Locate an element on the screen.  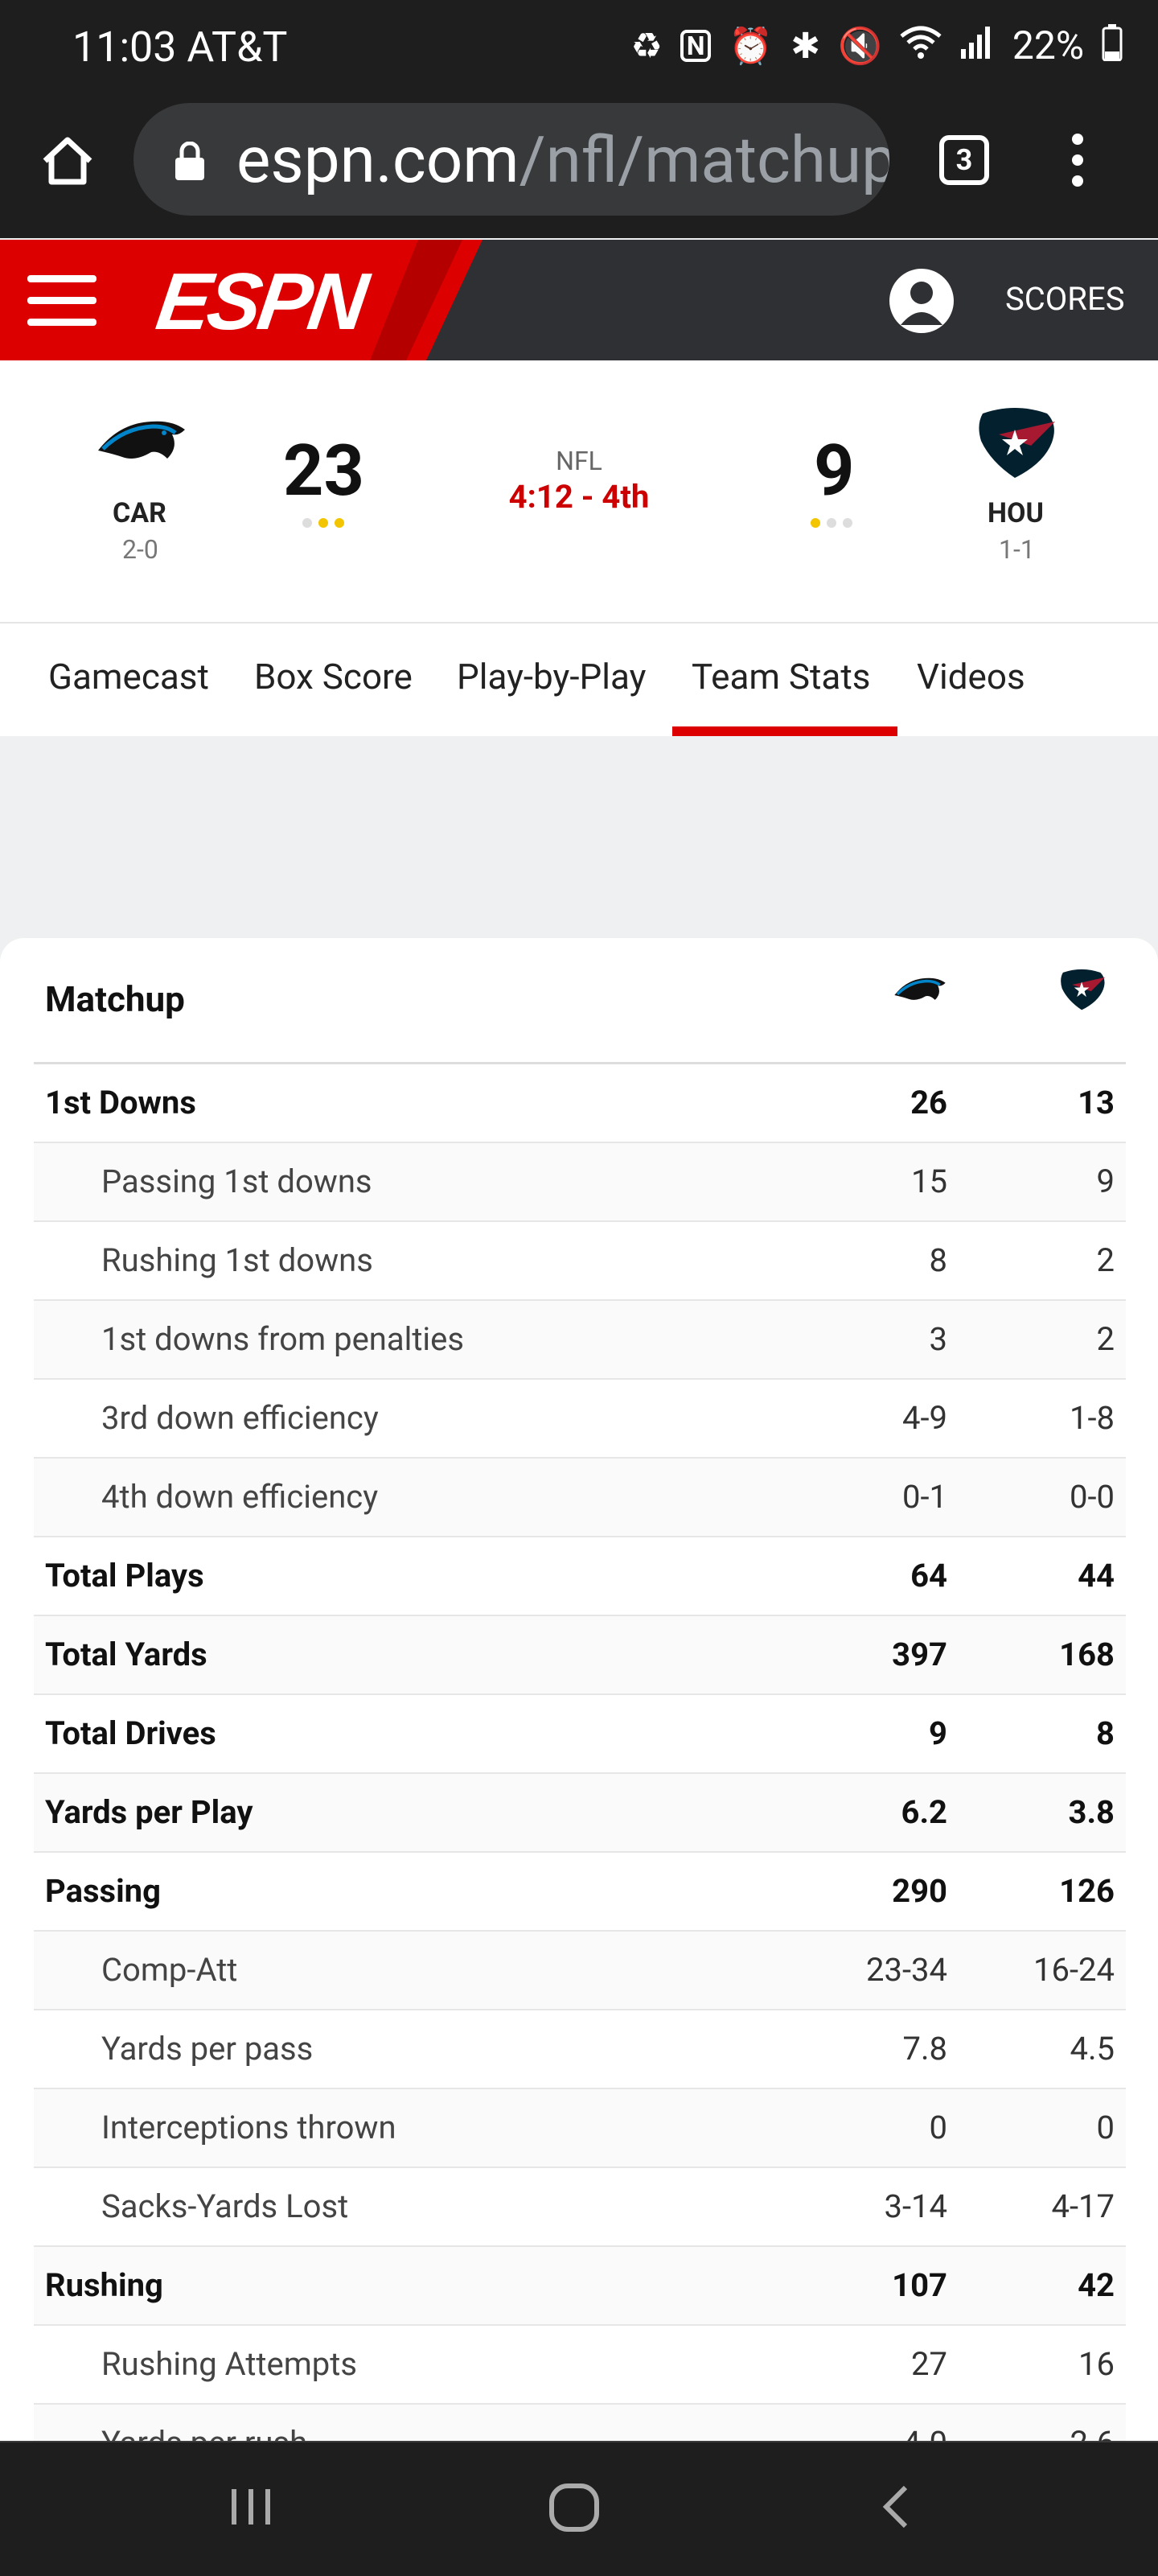
texans-logo is located at coordinates (1019, 445).